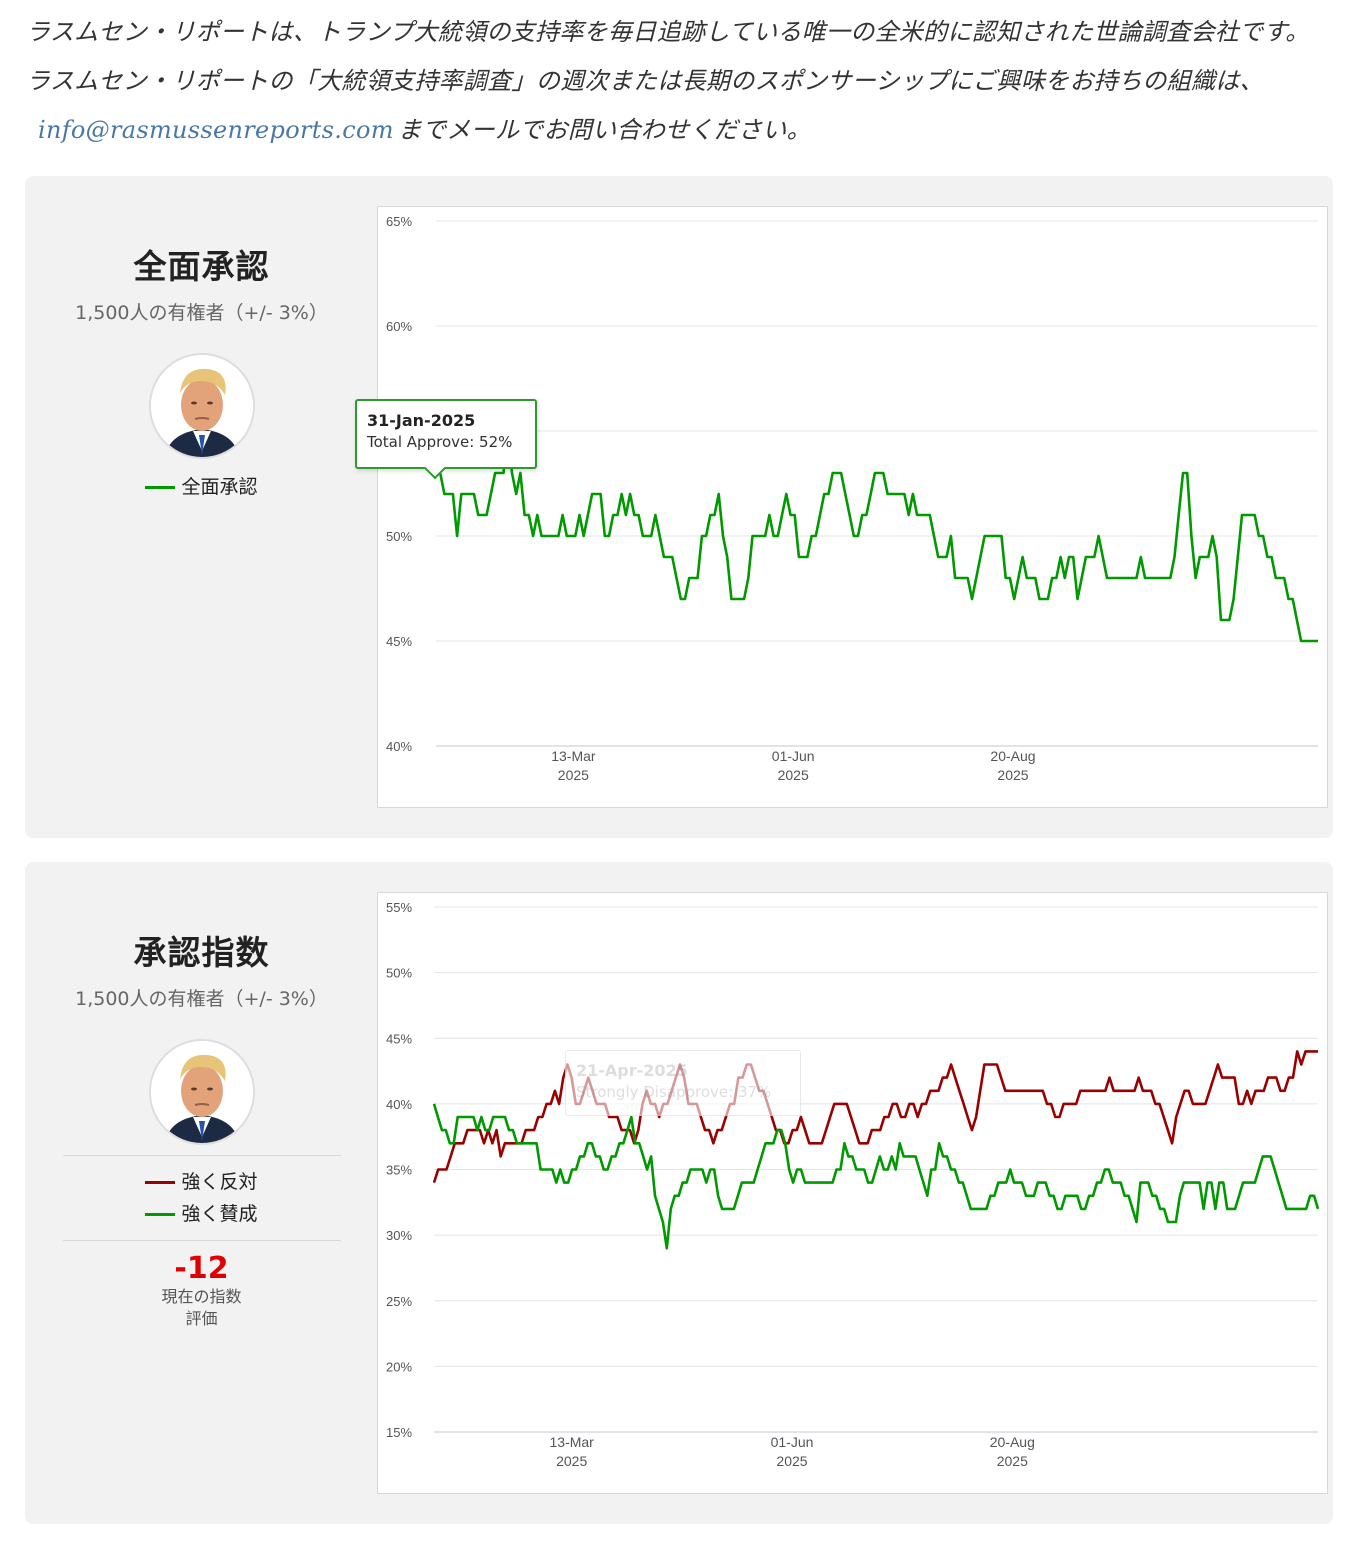 This screenshot has height=1546, width=1352. Describe the element at coordinates (421, 420) in the screenshot. I see `tooltip-date: 31-Jan-2025` at that location.